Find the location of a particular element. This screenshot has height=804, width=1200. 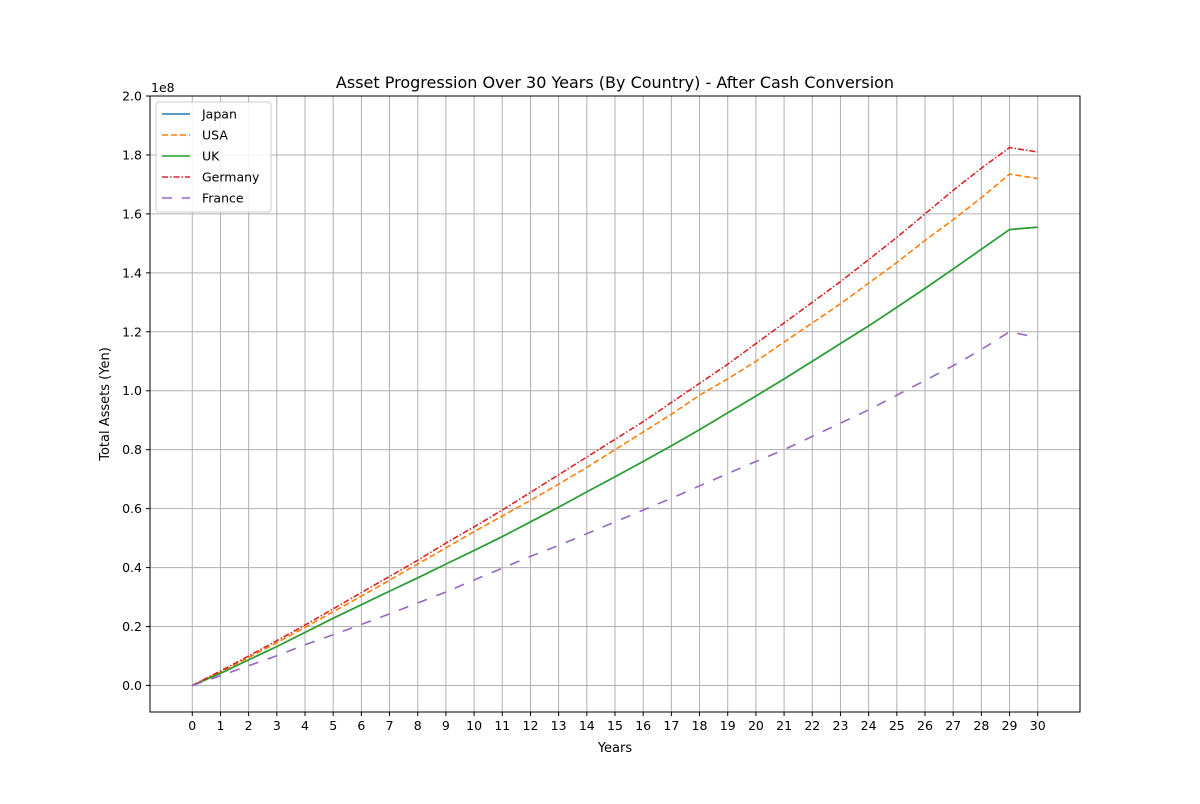

x-tick-label: 13 is located at coordinates (559, 725).